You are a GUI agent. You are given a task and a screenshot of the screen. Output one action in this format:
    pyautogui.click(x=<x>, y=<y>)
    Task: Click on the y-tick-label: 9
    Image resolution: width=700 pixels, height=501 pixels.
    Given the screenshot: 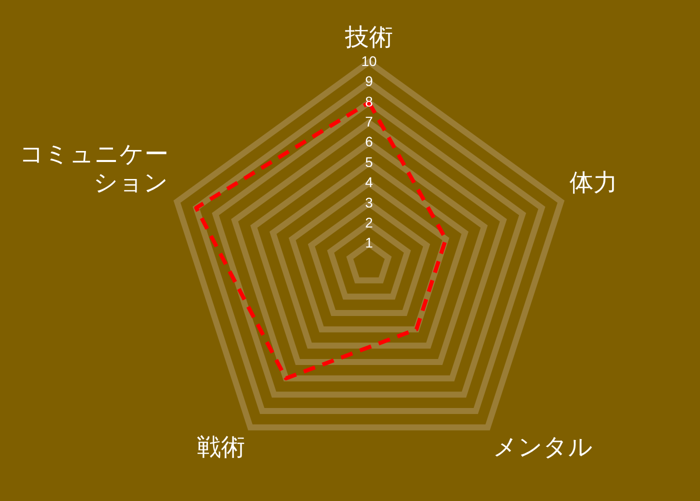 What is the action you would take?
    pyautogui.click(x=369, y=81)
    